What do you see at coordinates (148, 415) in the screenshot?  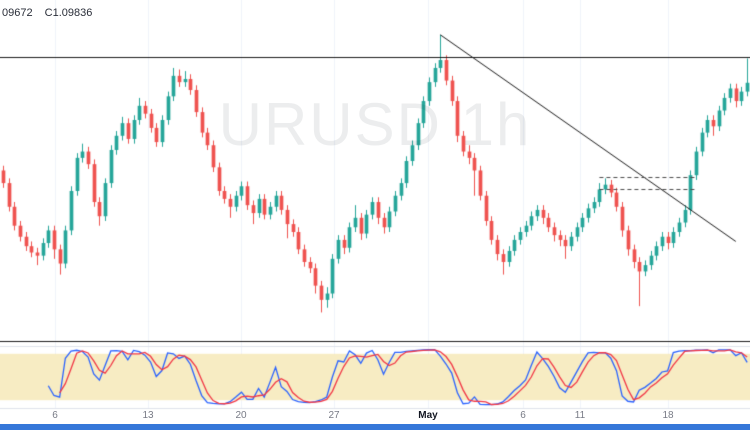 I see `time-axis-label: 13` at bounding box center [148, 415].